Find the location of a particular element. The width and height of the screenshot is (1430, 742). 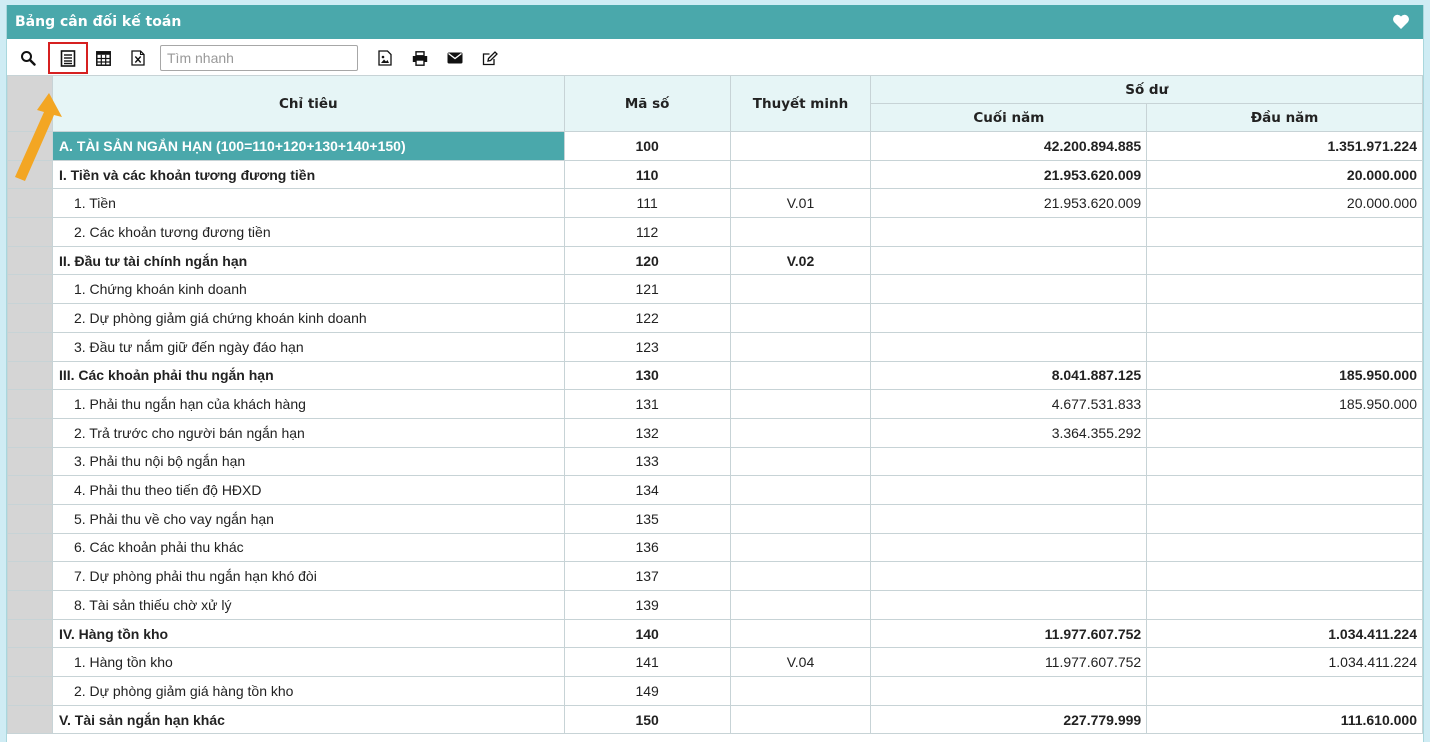

cell-ma-so: 150 is located at coordinates (647, 719).